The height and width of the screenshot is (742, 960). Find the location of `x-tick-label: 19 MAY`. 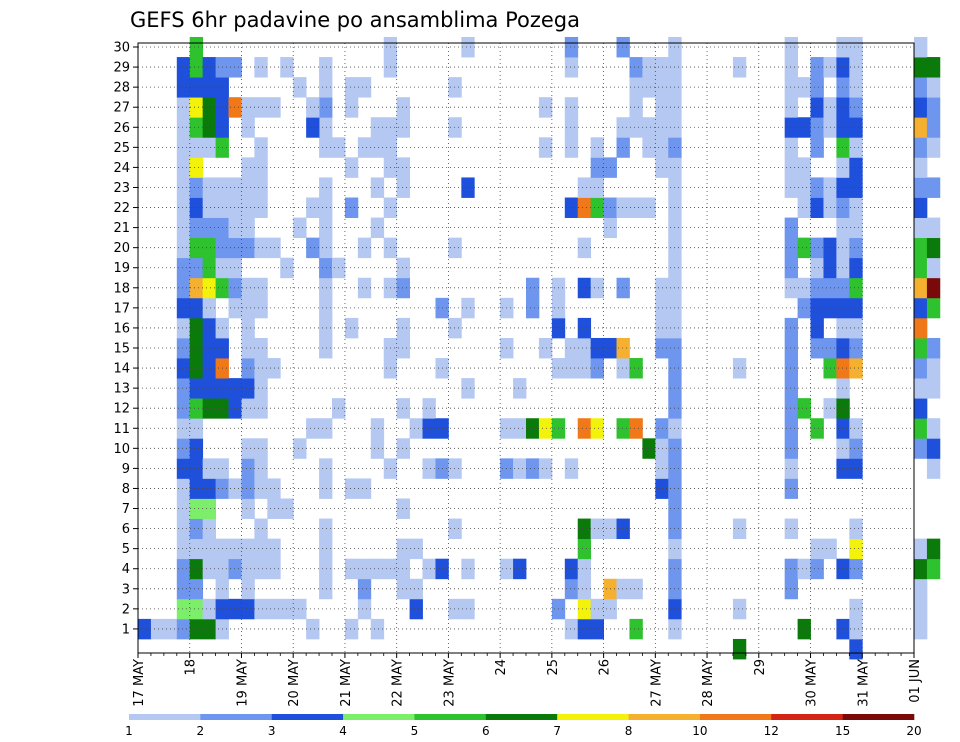

x-tick-label: 19 MAY is located at coordinates (242, 683).